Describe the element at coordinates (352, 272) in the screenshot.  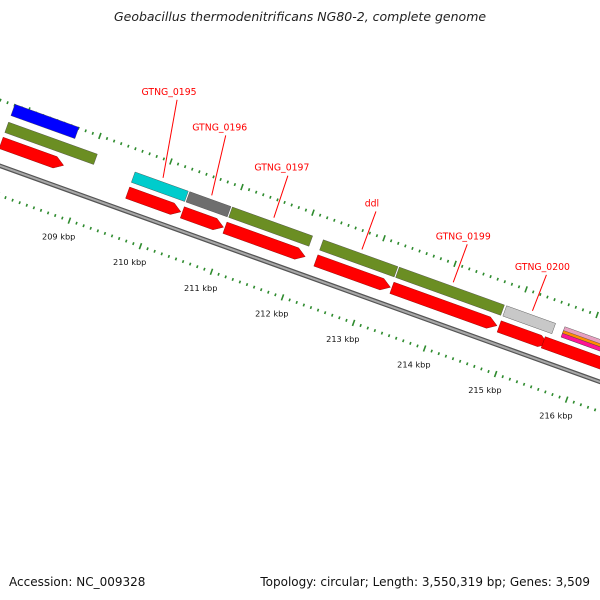
I see `cds-arrow-ddl` at that location.